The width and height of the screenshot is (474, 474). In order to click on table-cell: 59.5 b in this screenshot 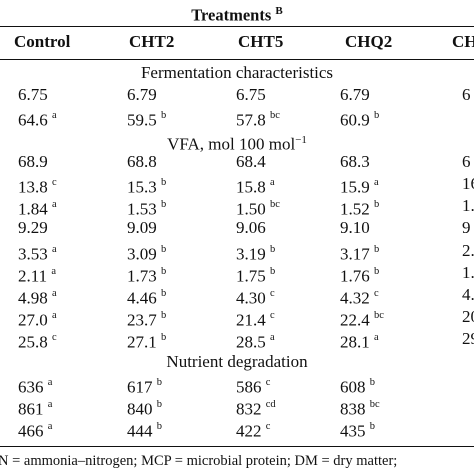, I will do `click(147, 120)`.